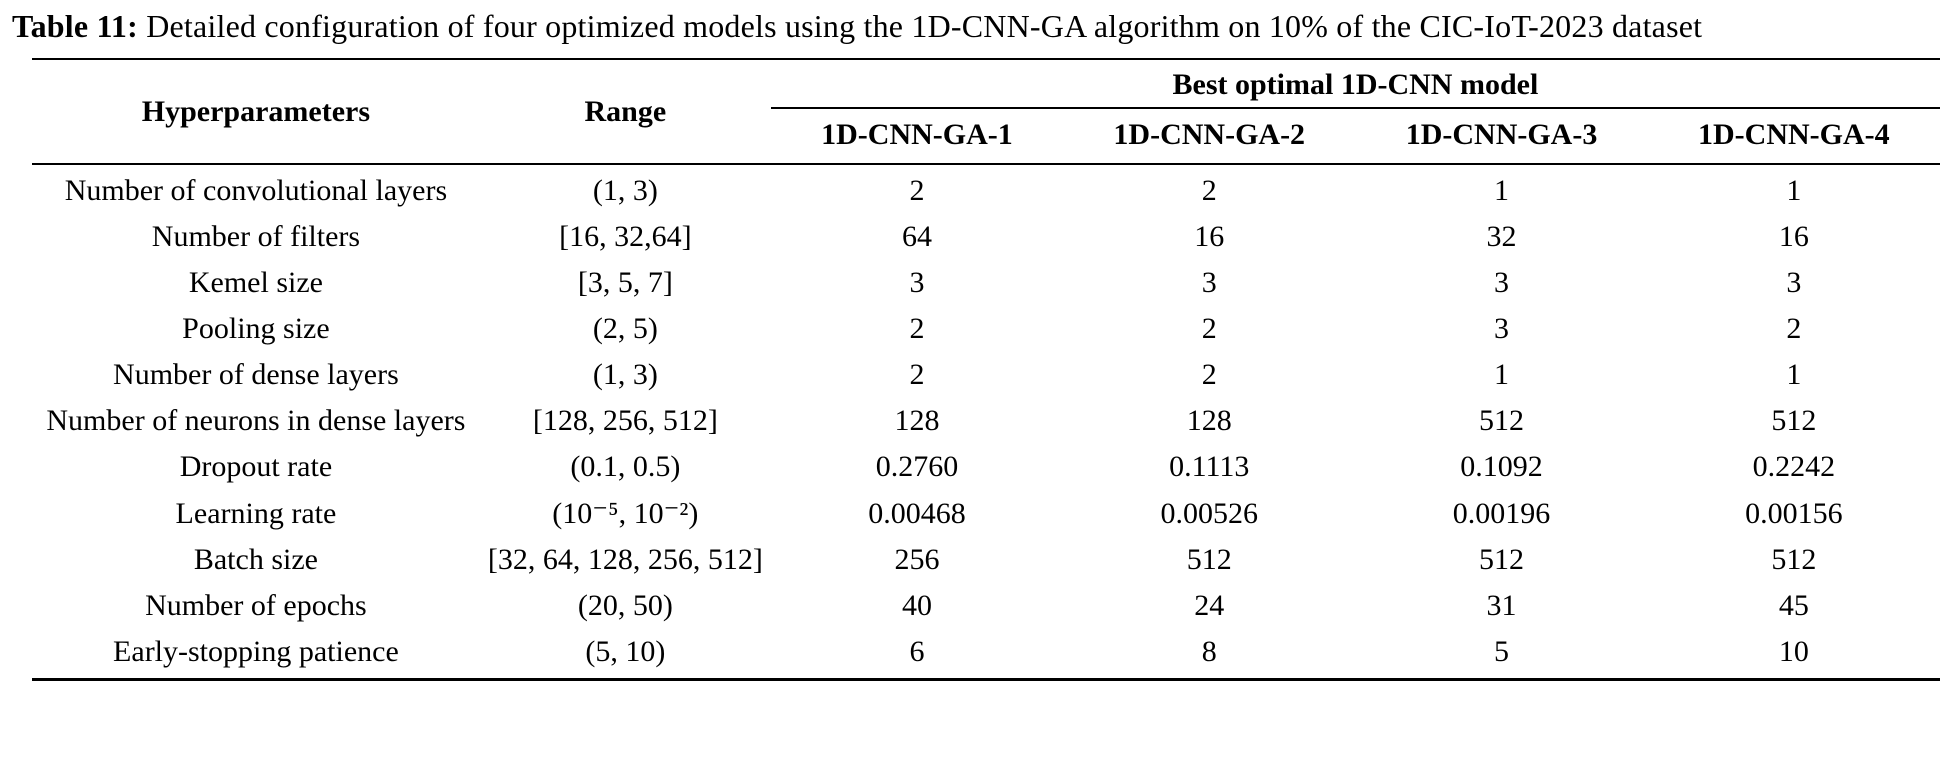  I want to click on table-row: Number of dense layers (1, 3) 2 2 1 1, so click(986, 375).